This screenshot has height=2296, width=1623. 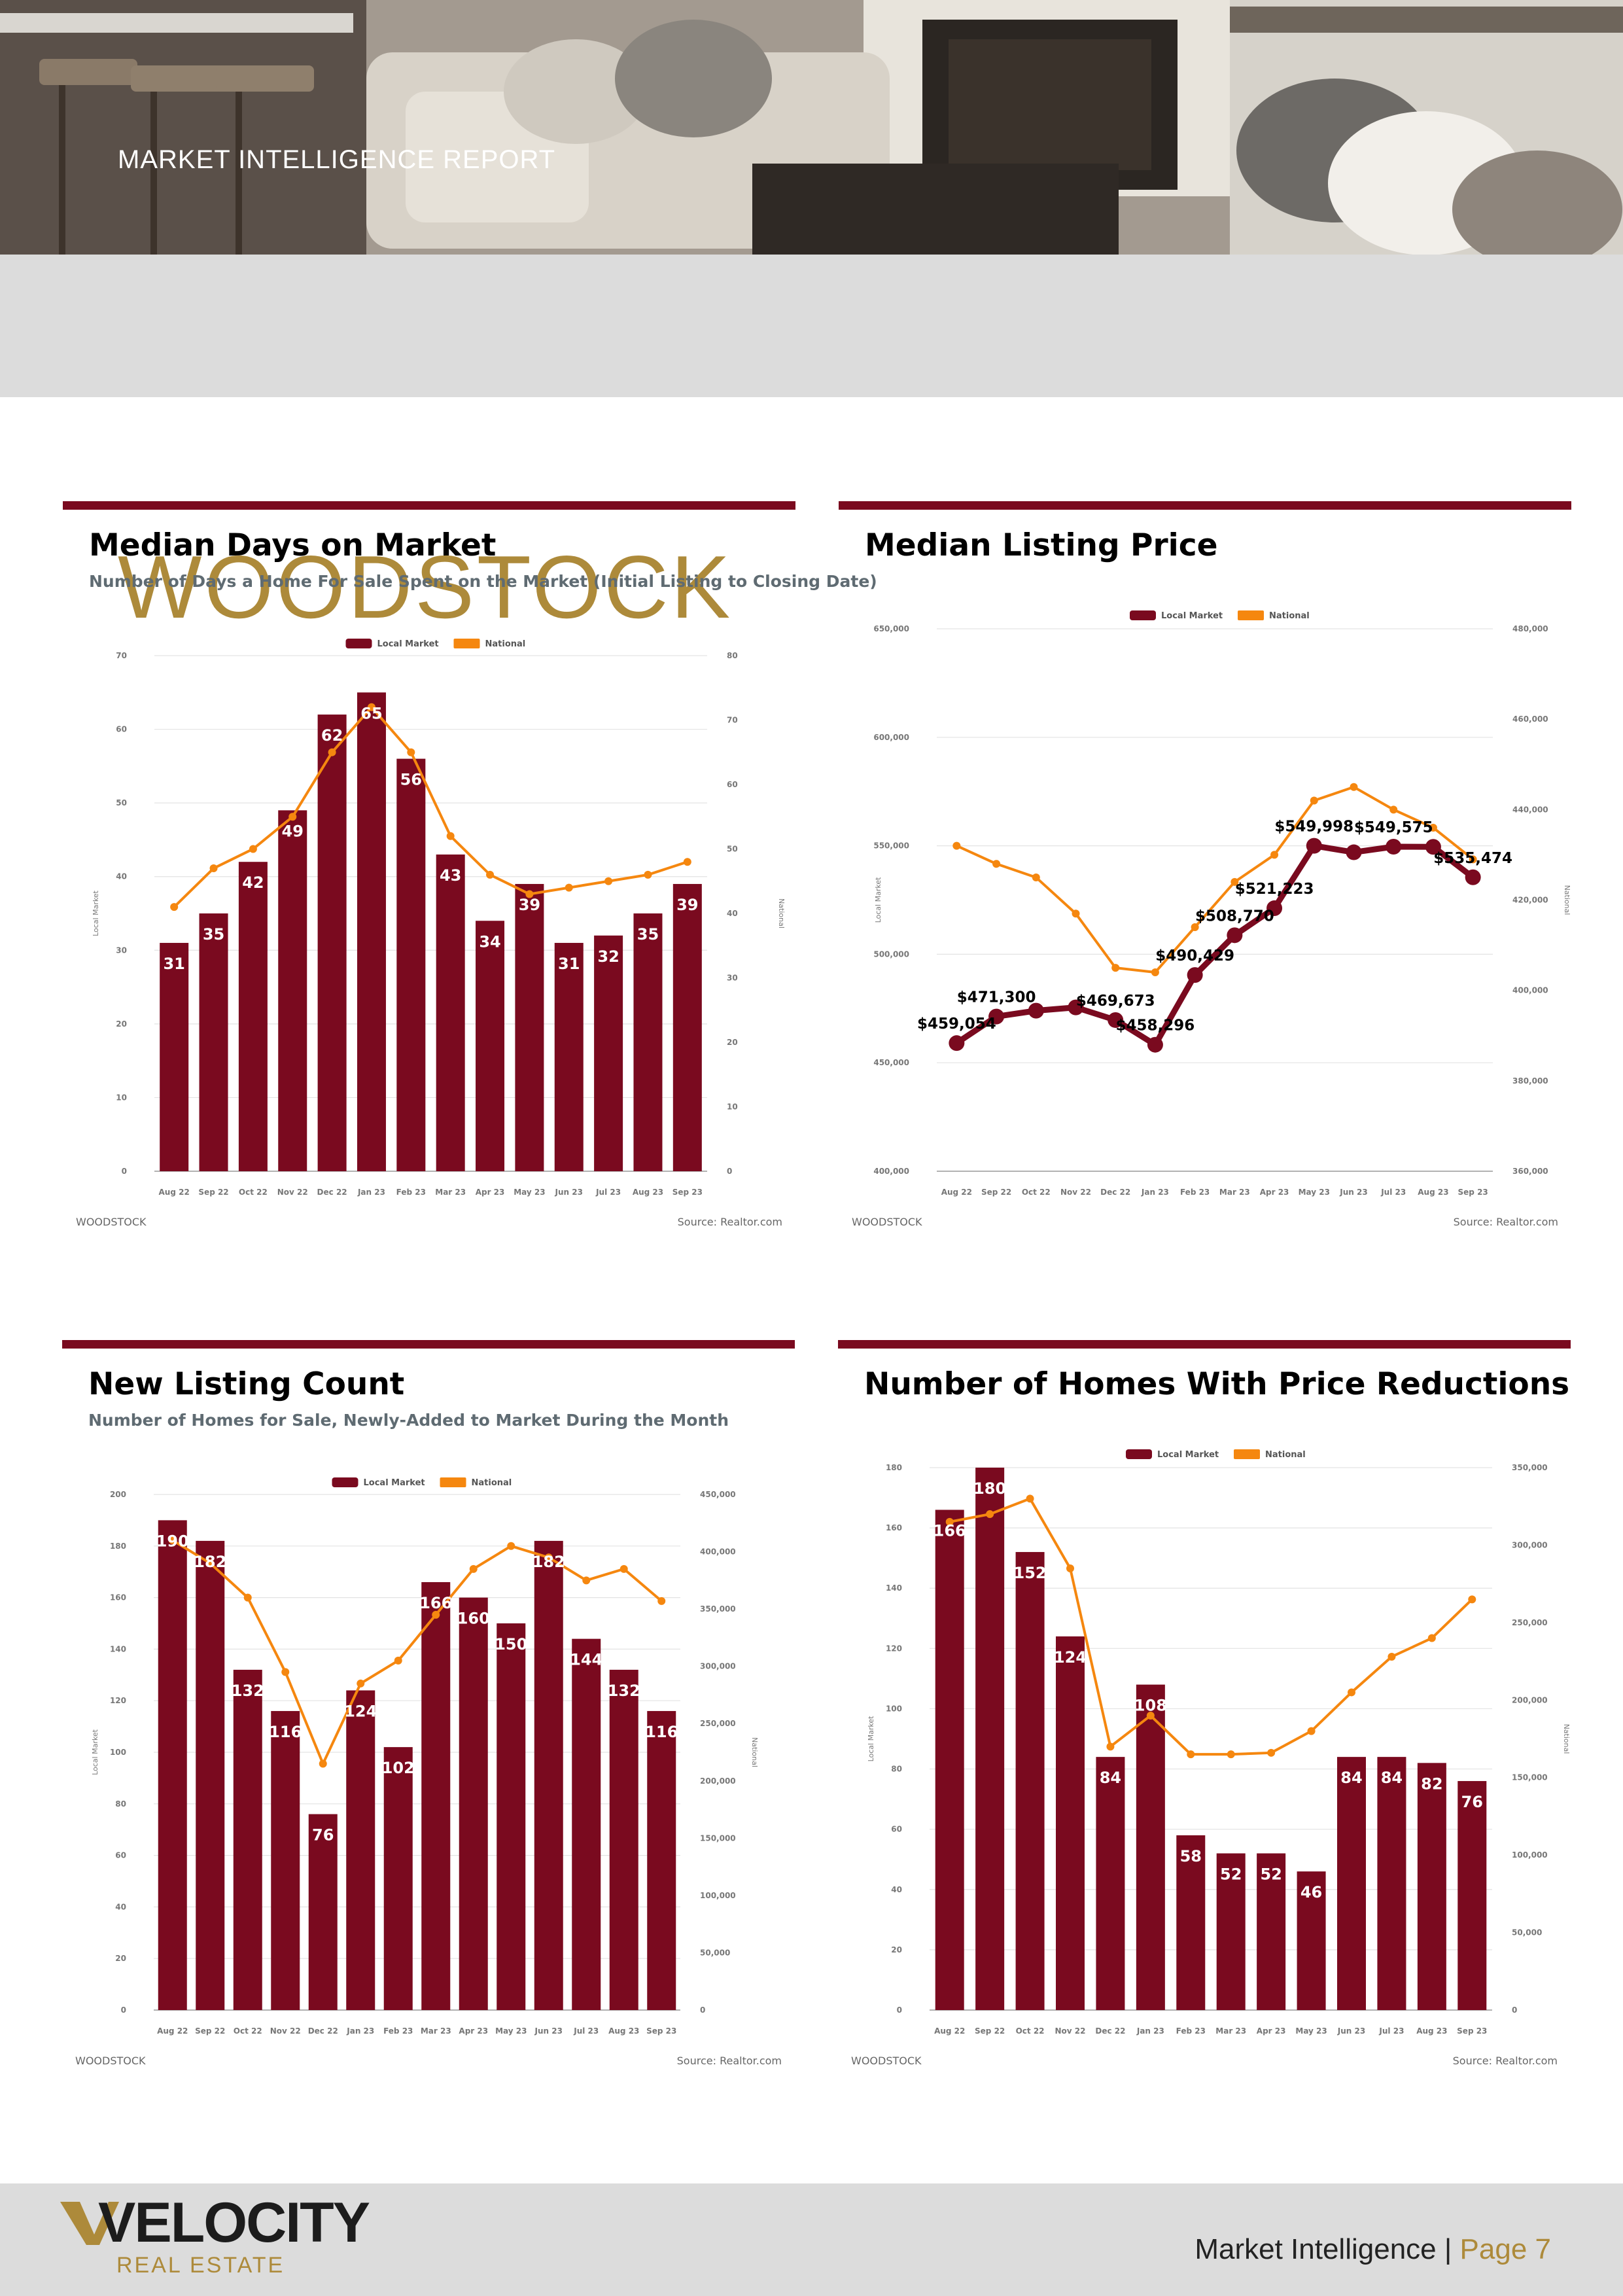 What do you see at coordinates (451, 876) in the screenshot?
I see `bar-value-label: 43` at bounding box center [451, 876].